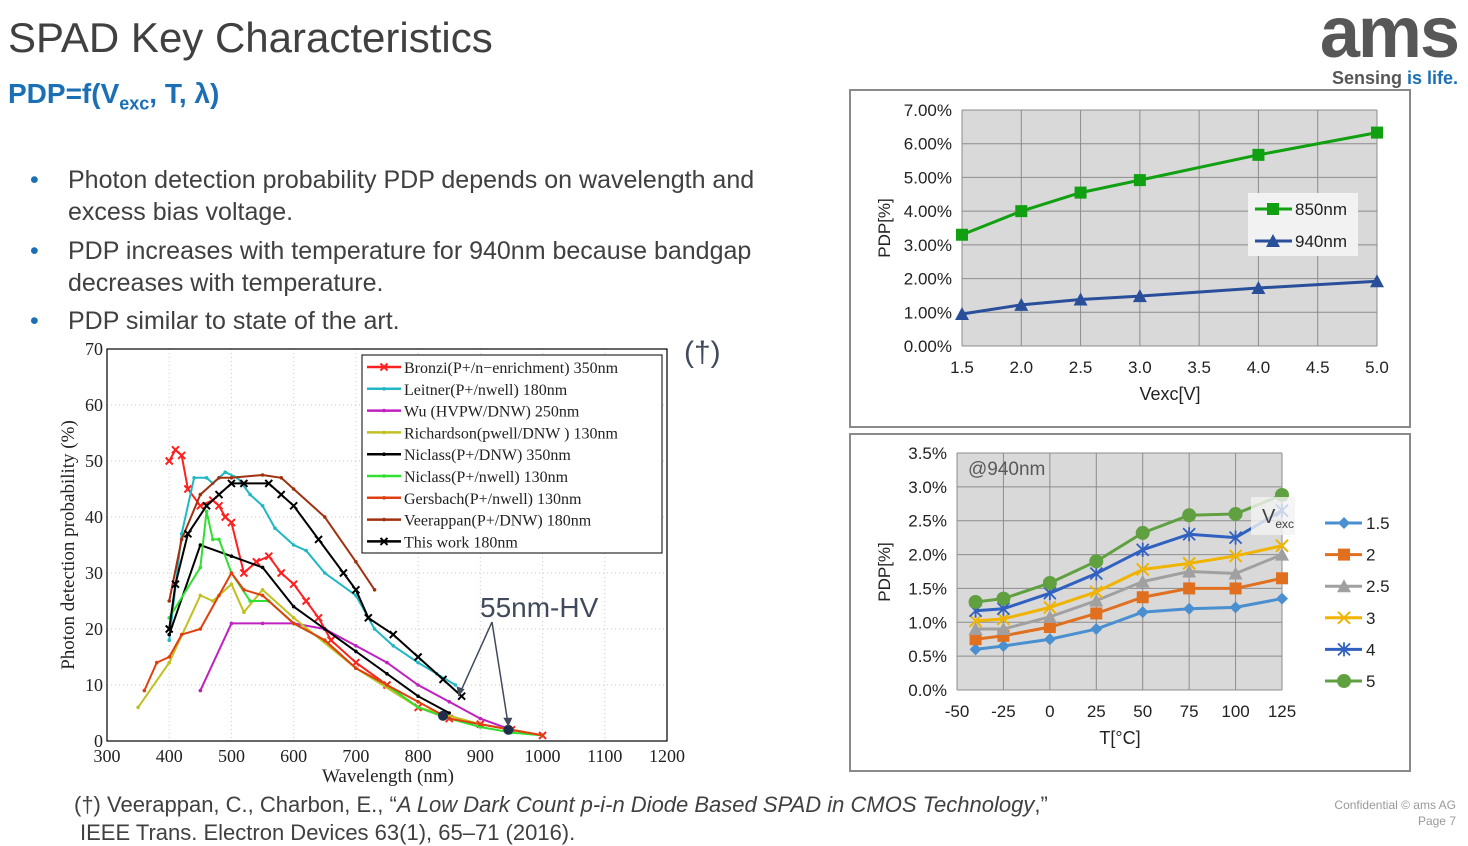 The image size is (1468, 846). I want to click on x-tick-label: 125, so click(1282, 711).